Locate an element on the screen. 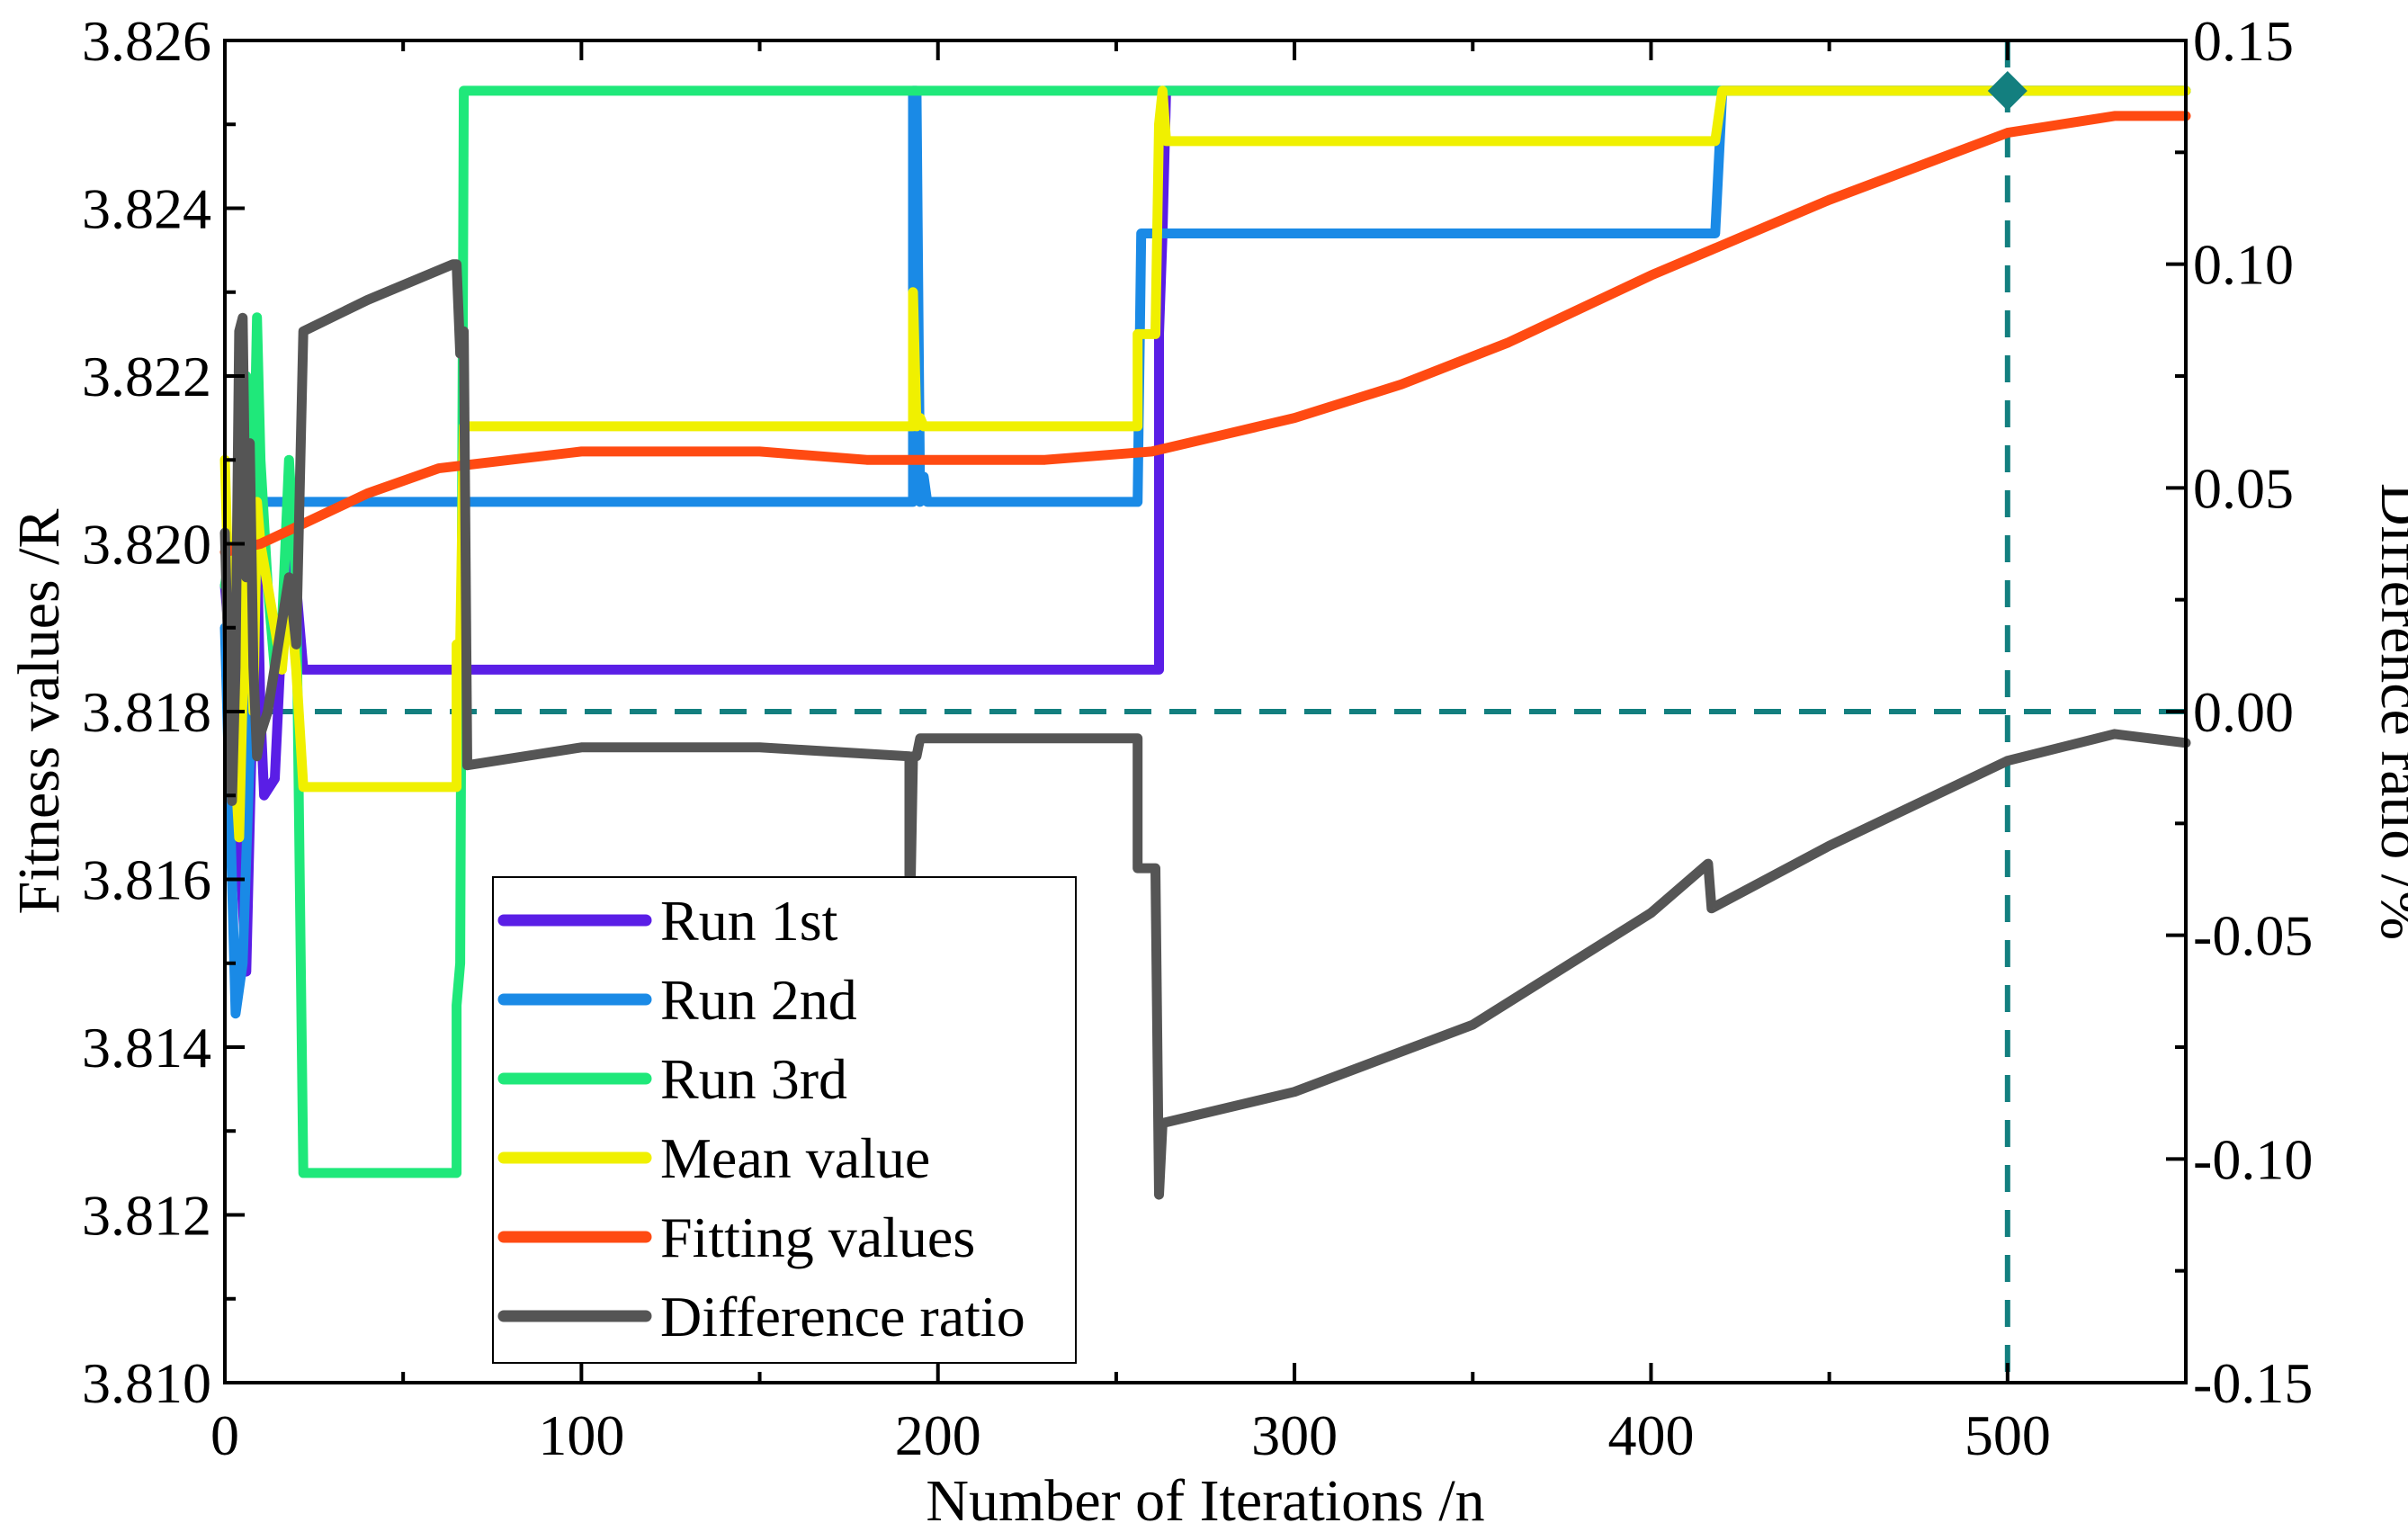 The height and width of the screenshot is (1532, 2408). diamond-marker is located at coordinates (2007, 91).